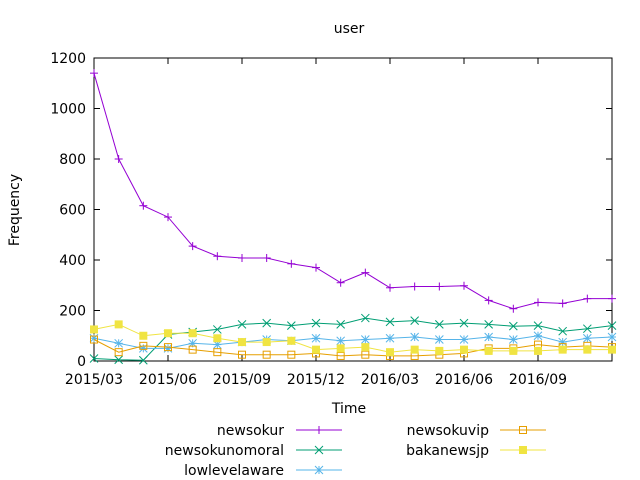 The height and width of the screenshot is (480, 640). What do you see at coordinates (234, 471) in the screenshot?
I see `legend-label: lowlevelaware` at bounding box center [234, 471].